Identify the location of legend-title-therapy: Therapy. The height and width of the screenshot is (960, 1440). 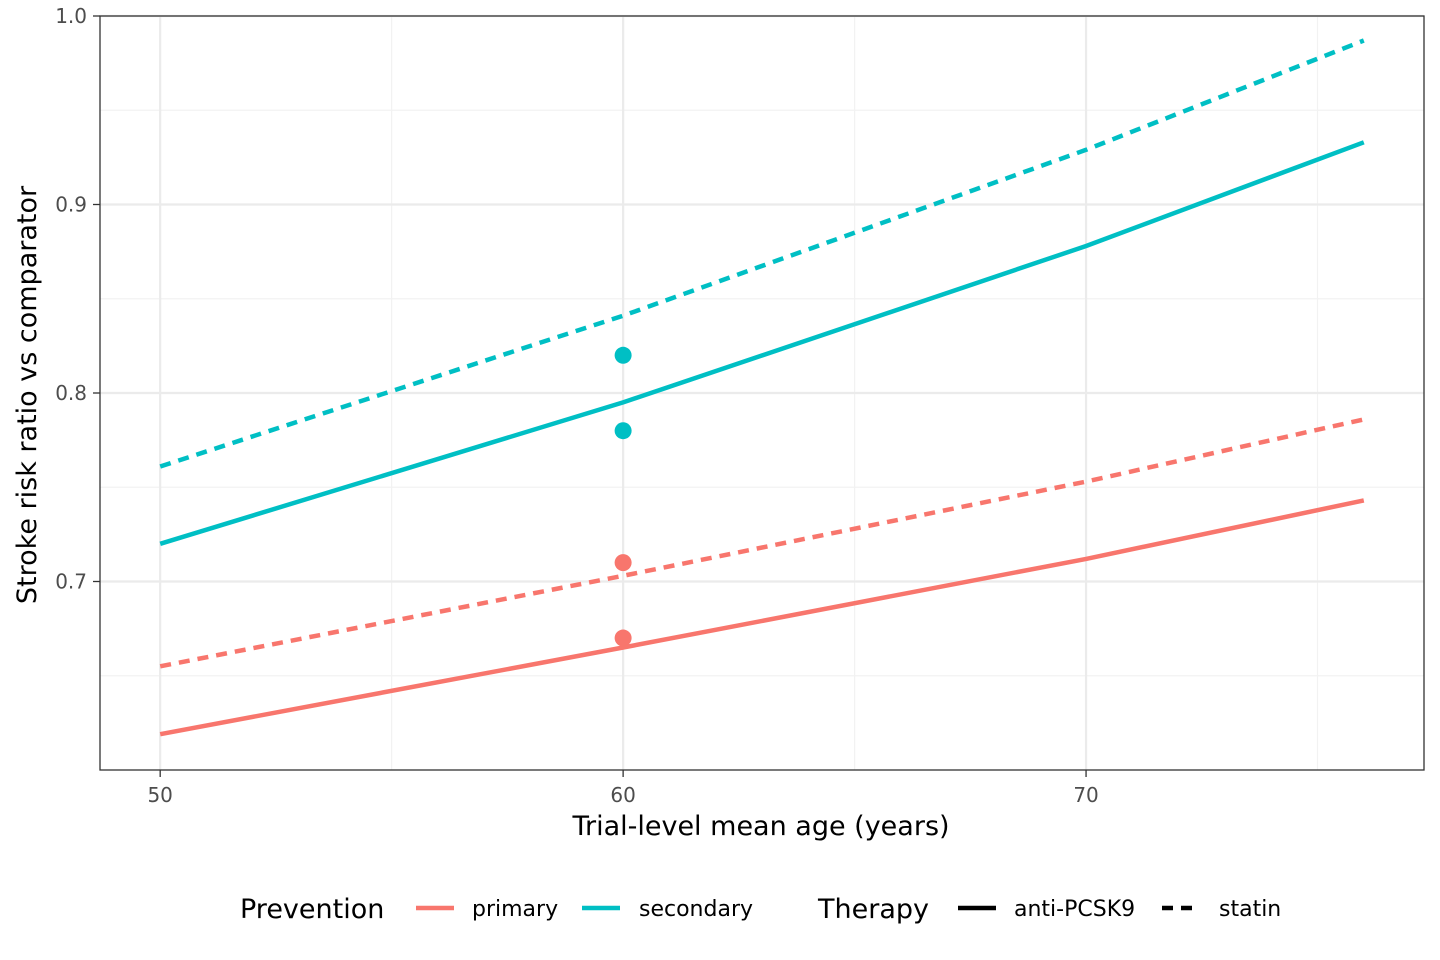
(873, 909).